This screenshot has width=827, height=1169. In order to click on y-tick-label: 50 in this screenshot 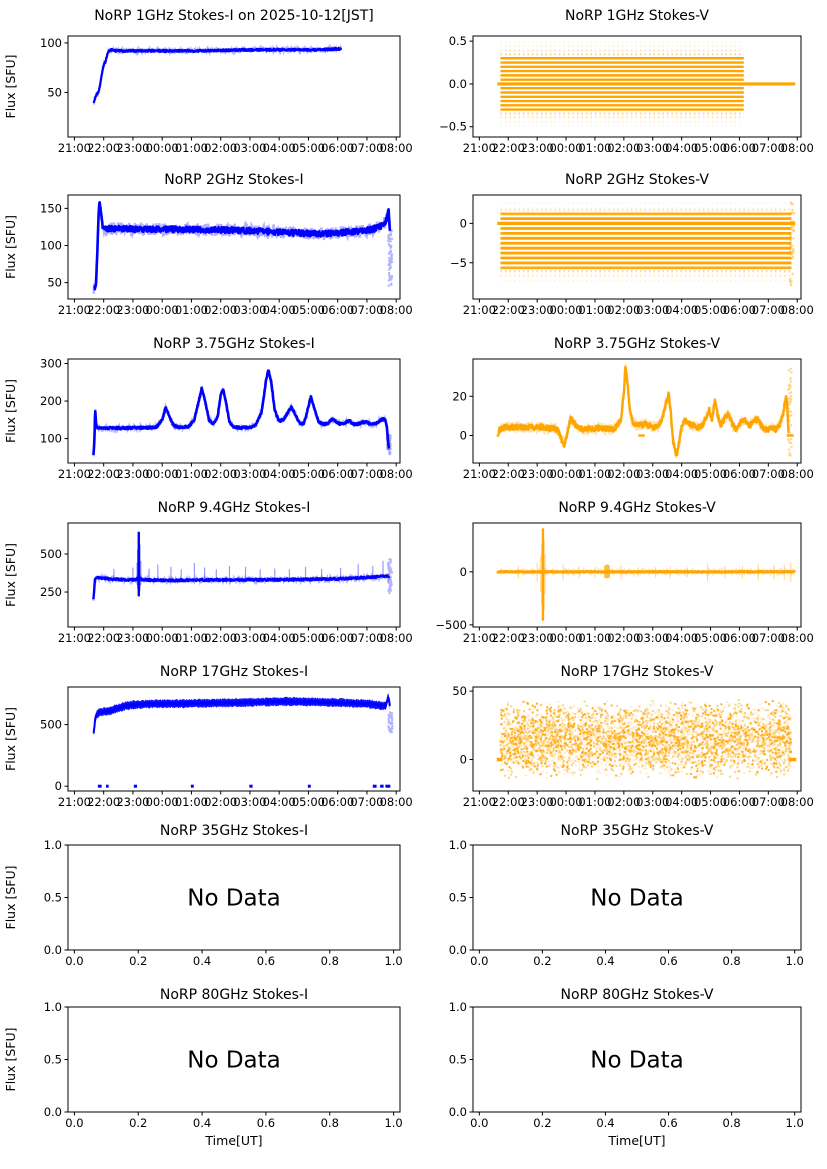, I will do `click(459, 691)`.